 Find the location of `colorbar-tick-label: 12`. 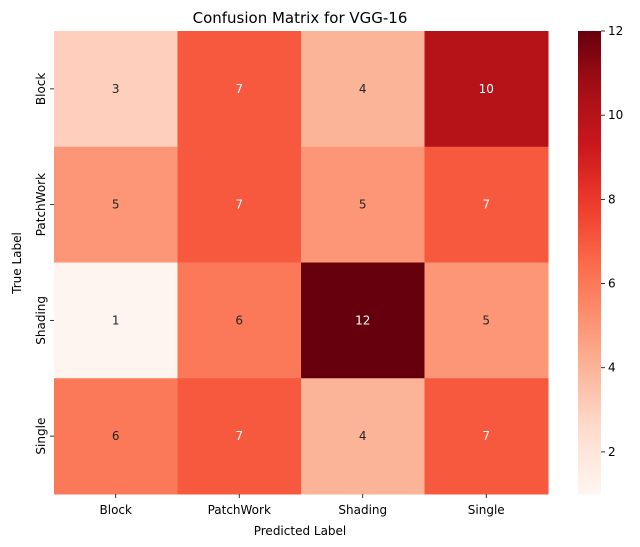

colorbar-tick-label: 12 is located at coordinates (615, 31).